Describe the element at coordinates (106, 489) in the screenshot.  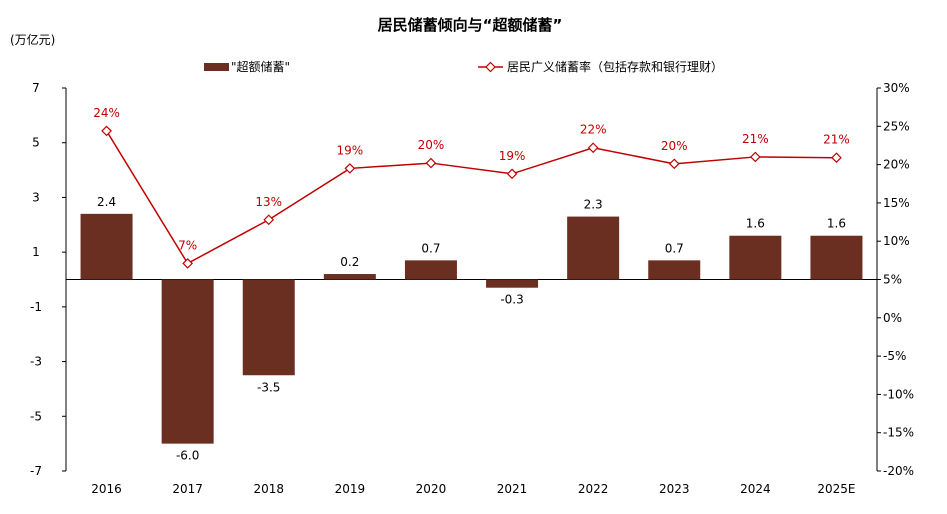
I see `x-tick-label: 2016` at that location.